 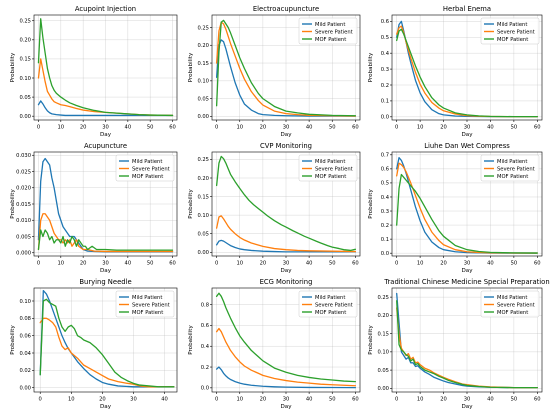 I want to click on y-tick-label: 0.010, so click(x=23, y=221).